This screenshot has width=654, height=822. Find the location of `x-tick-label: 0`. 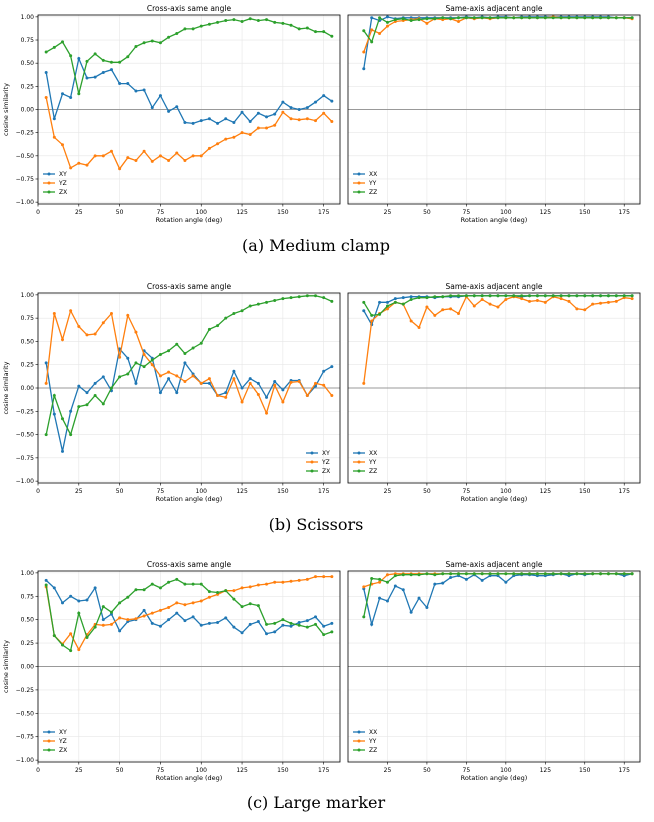

x-tick-label: 0 is located at coordinates (38, 212).